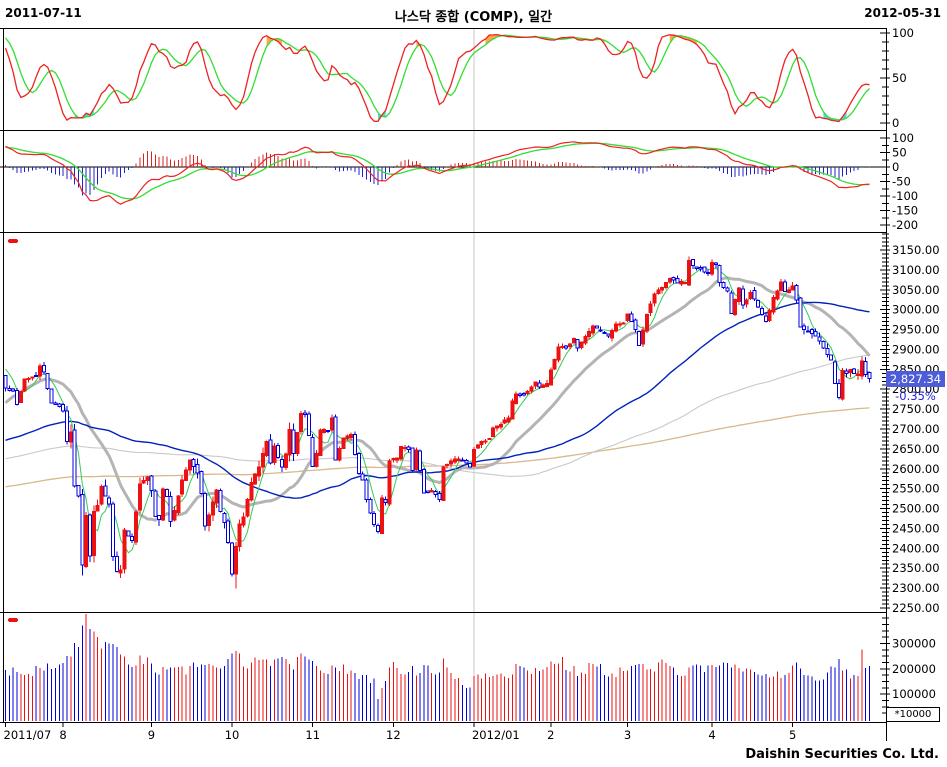 The height and width of the screenshot is (767, 947). I want to click on svg-text: 2400.00, so click(916, 548).